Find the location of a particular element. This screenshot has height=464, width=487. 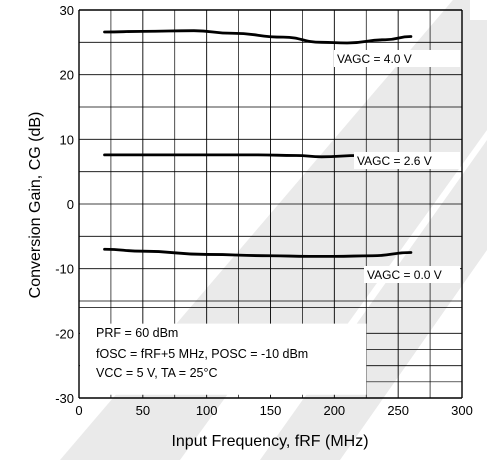

y-axis-title: Conversion Gain, CG (dB) is located at coordinates (35, 205).